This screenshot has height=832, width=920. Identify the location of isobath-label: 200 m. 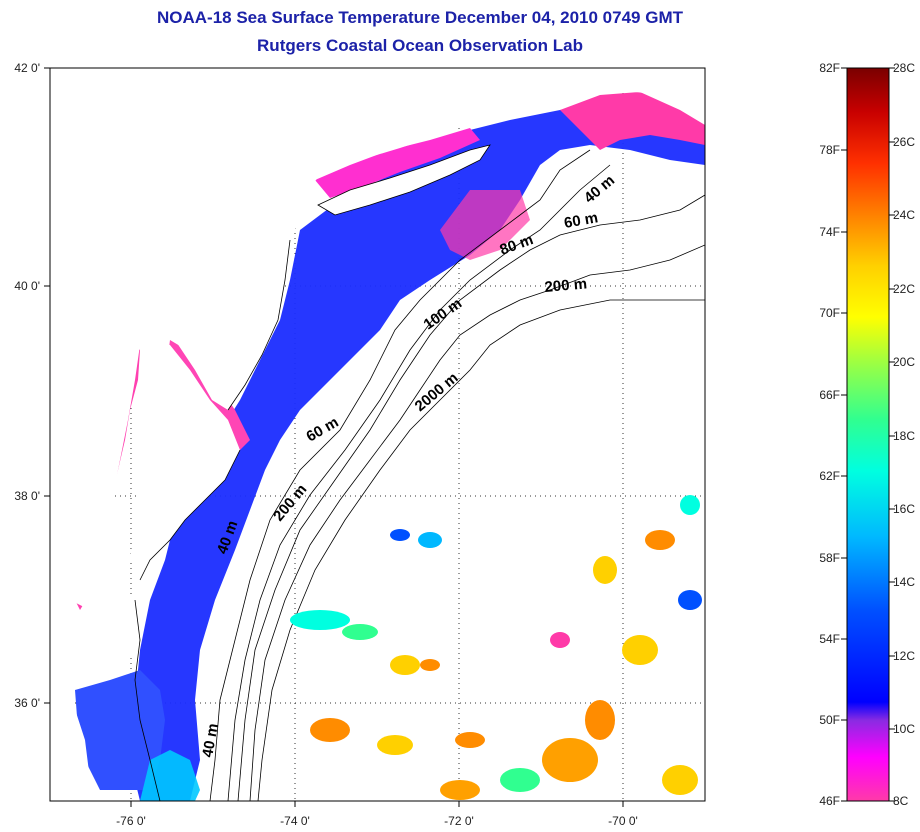
(566, 285).